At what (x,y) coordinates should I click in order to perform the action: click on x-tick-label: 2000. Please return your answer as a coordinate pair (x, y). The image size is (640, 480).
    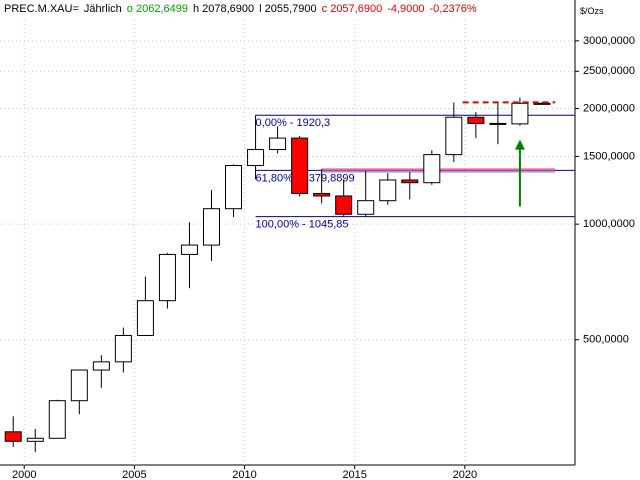
    Looking at the image, I should click on (24, 474).